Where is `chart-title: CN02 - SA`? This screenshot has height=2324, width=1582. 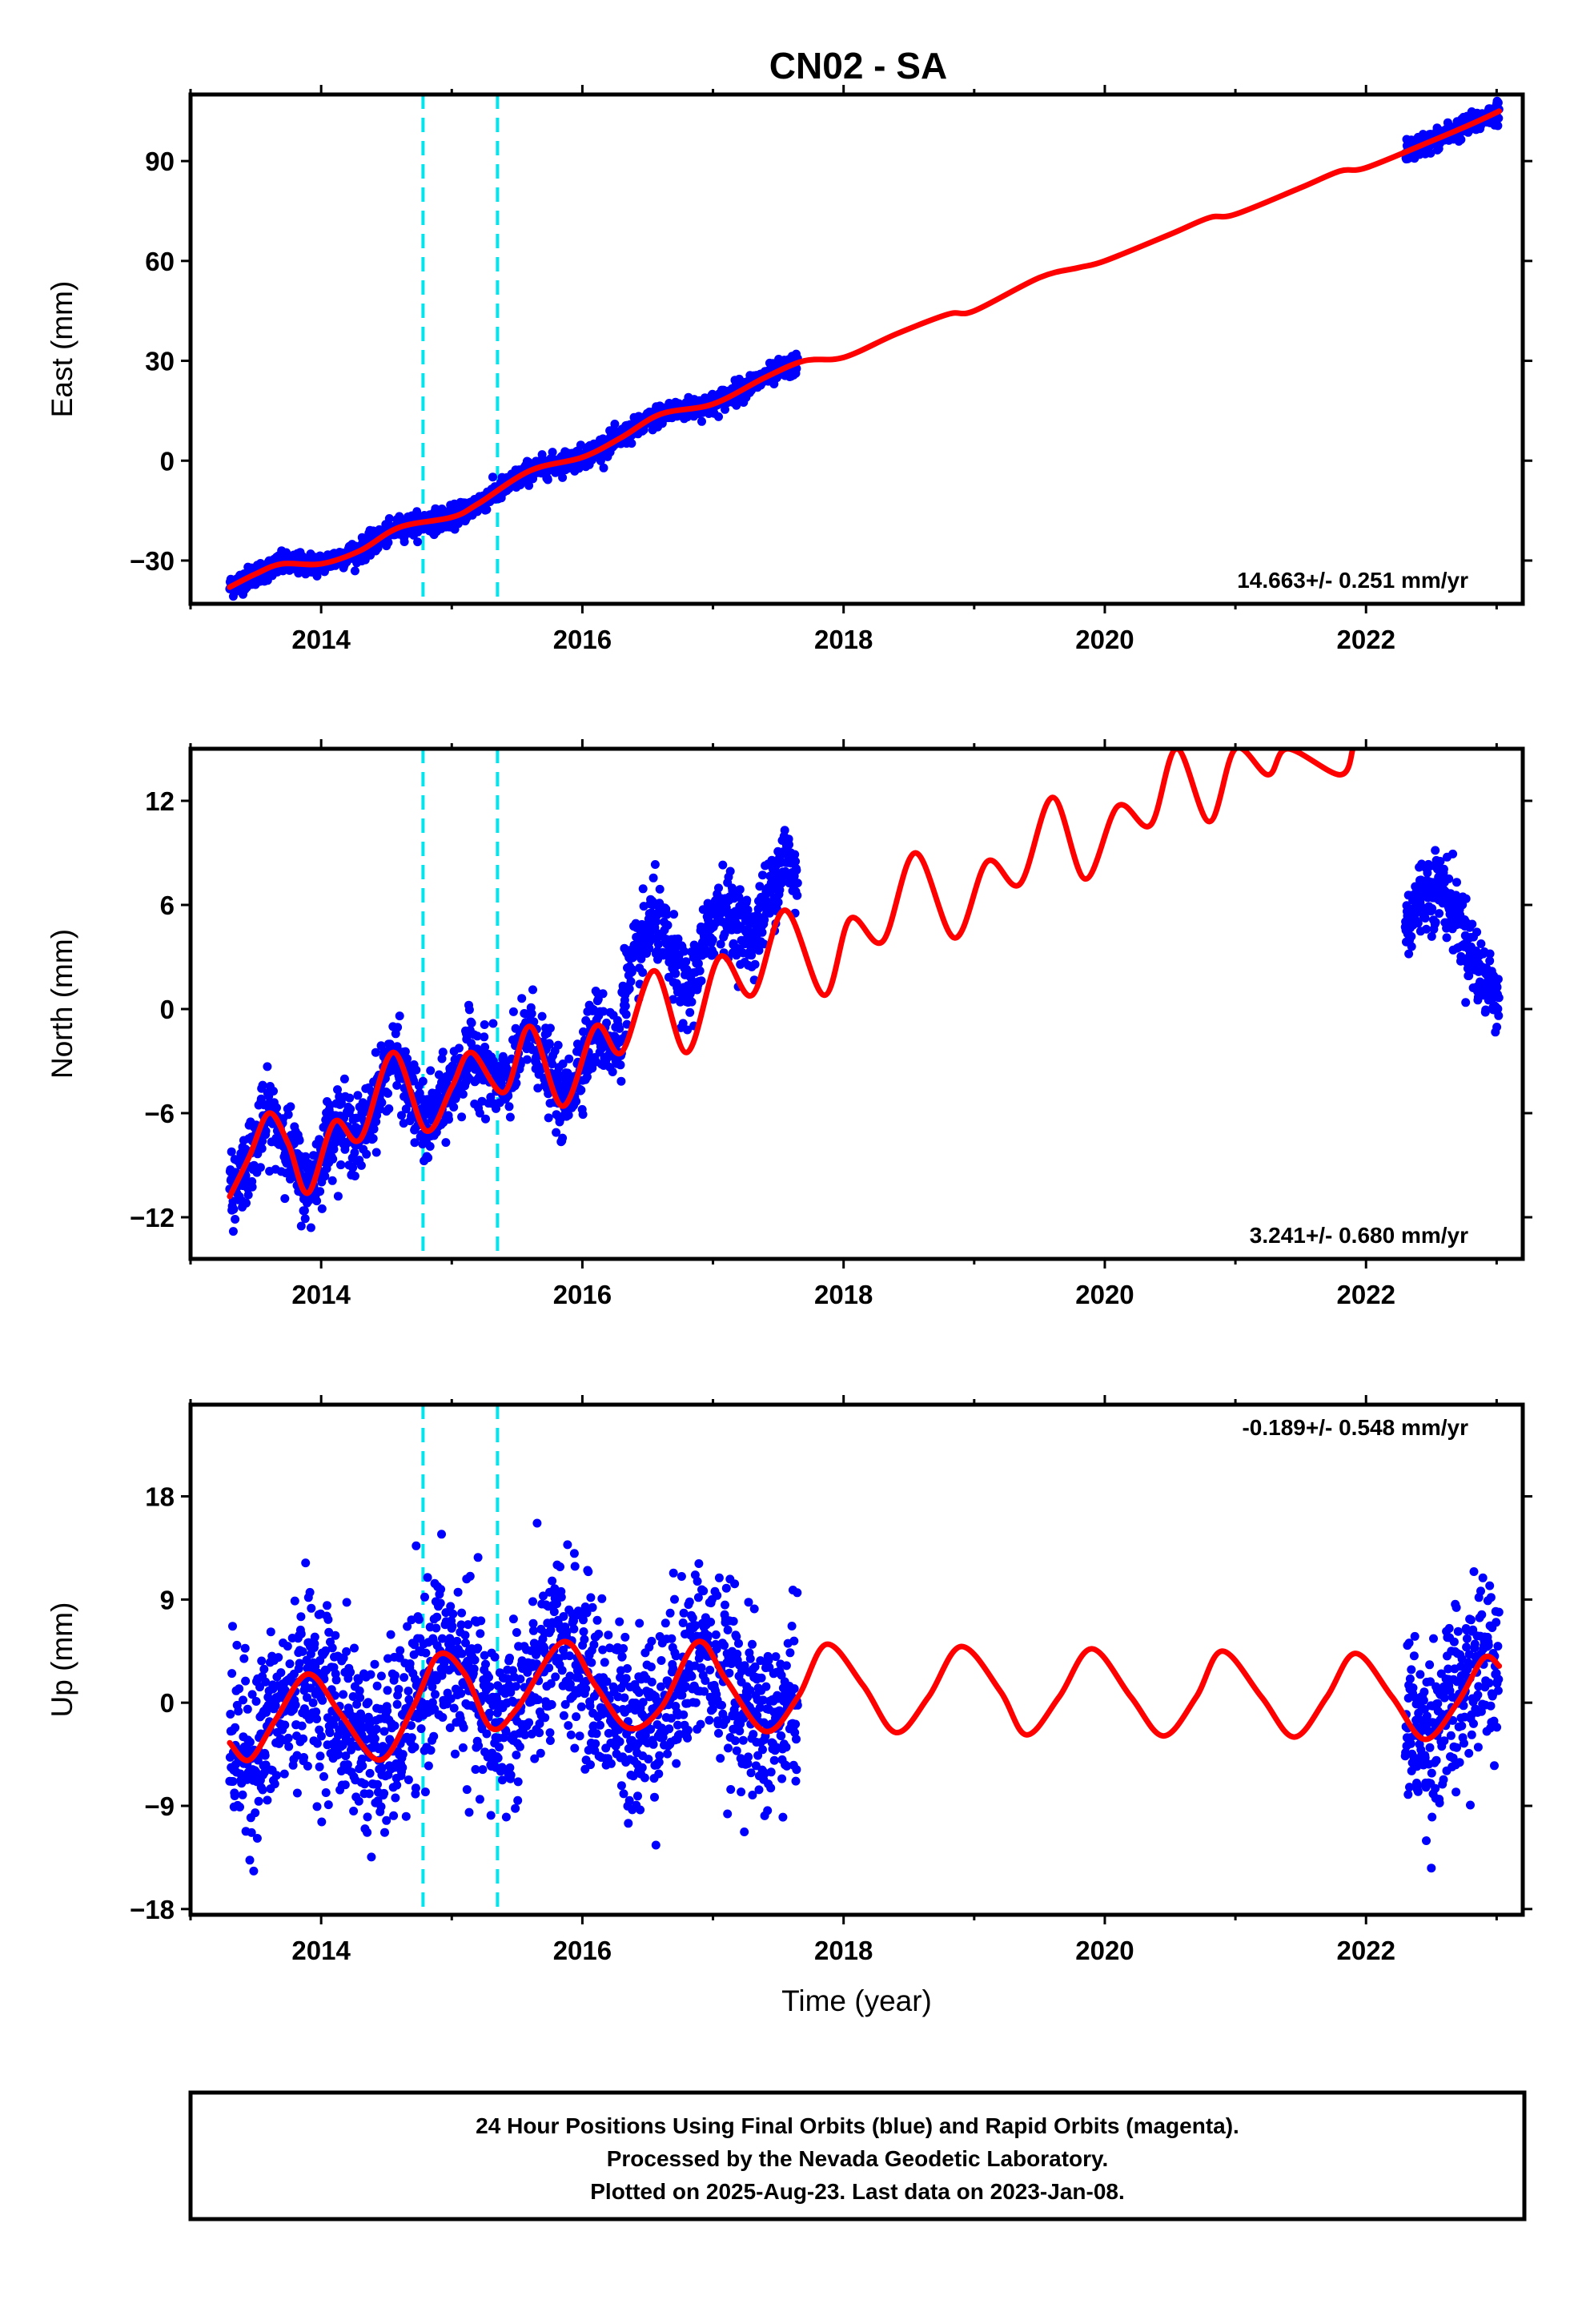 chart-title: CN02 - SA is located at coordinates (858, 65).